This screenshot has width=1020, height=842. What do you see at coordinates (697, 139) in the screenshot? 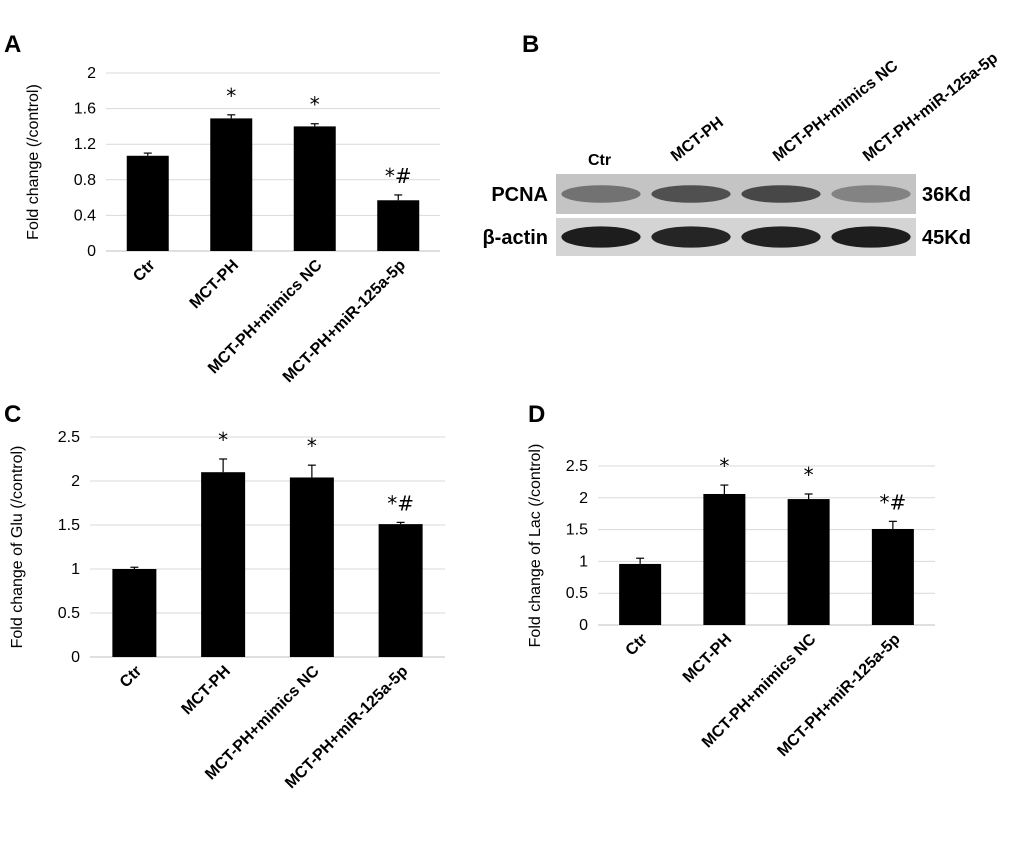
I see `blot-lane-label: MCT-PH` at bounding box center [697, 139].